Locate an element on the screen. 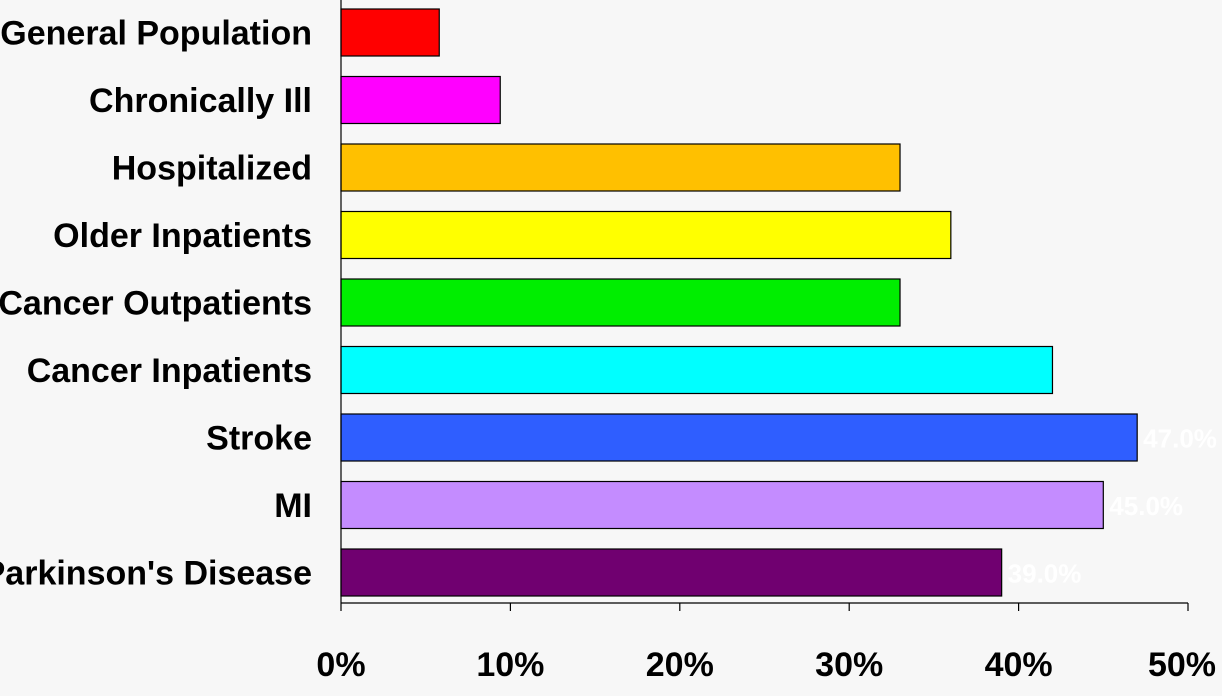  x-tick-label: 30% is located at coordinates (849, 665).